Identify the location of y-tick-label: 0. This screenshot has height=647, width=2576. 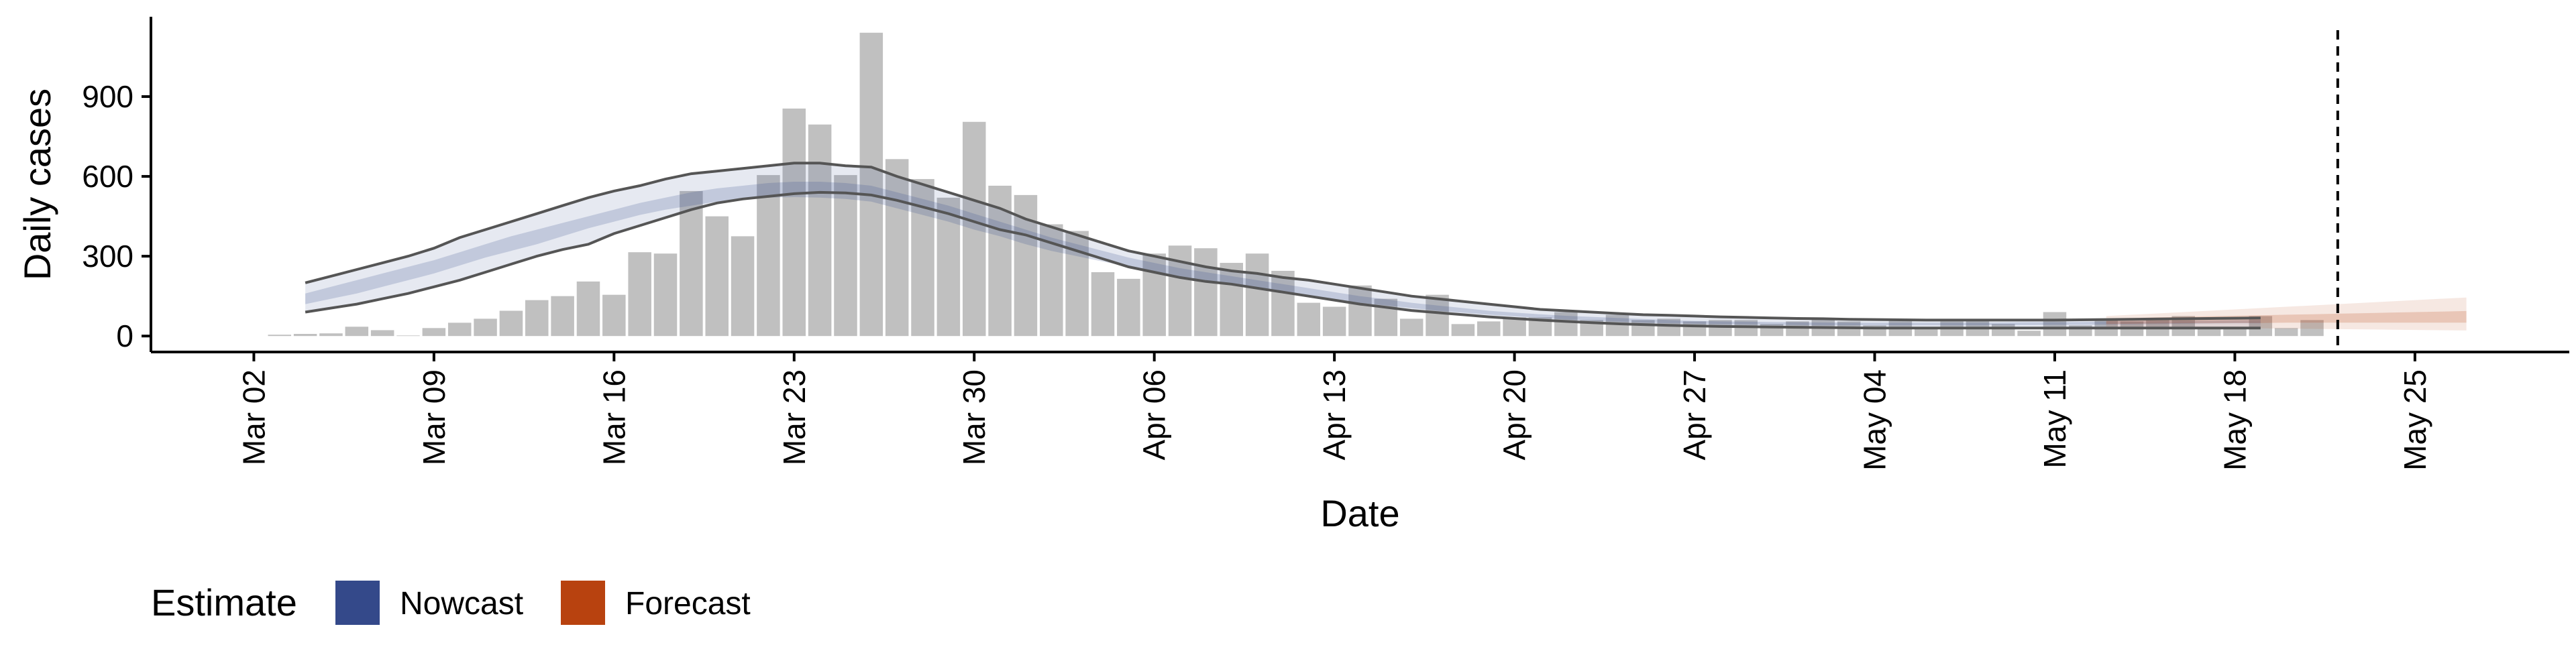
(124, 335).